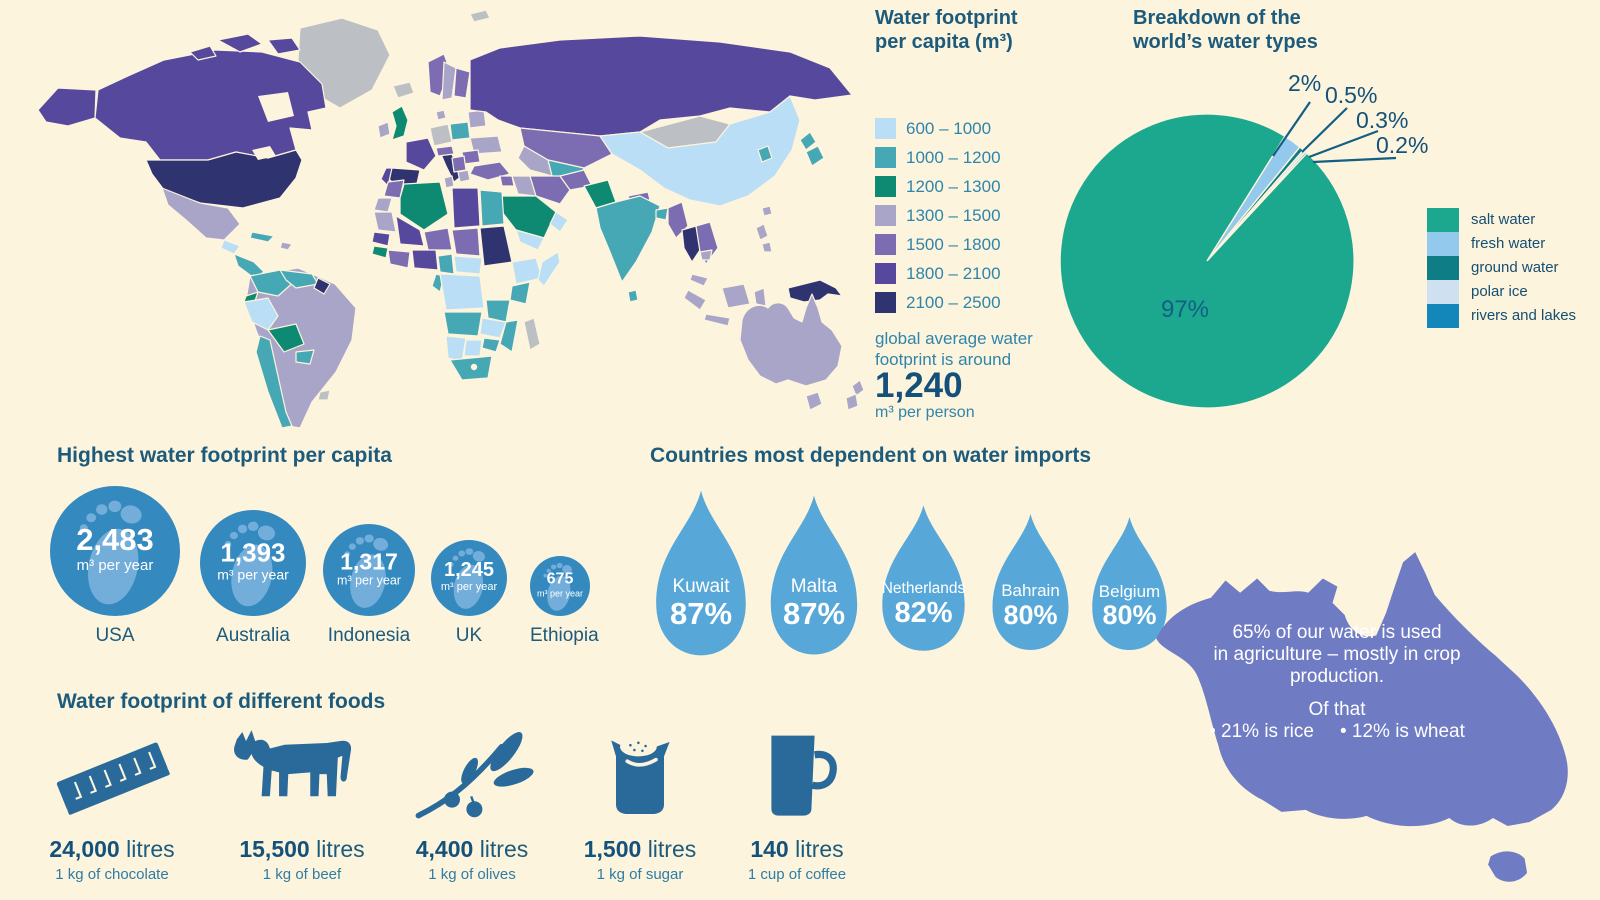  I want to click on chocolate-icon, so click(112, 774).